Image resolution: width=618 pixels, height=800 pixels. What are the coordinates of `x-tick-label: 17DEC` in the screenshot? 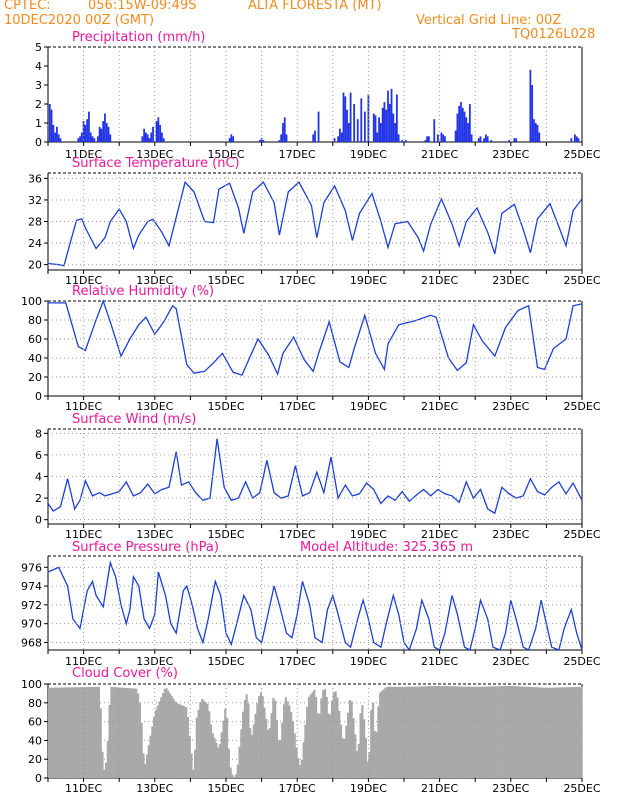 It's located at (297, 788).